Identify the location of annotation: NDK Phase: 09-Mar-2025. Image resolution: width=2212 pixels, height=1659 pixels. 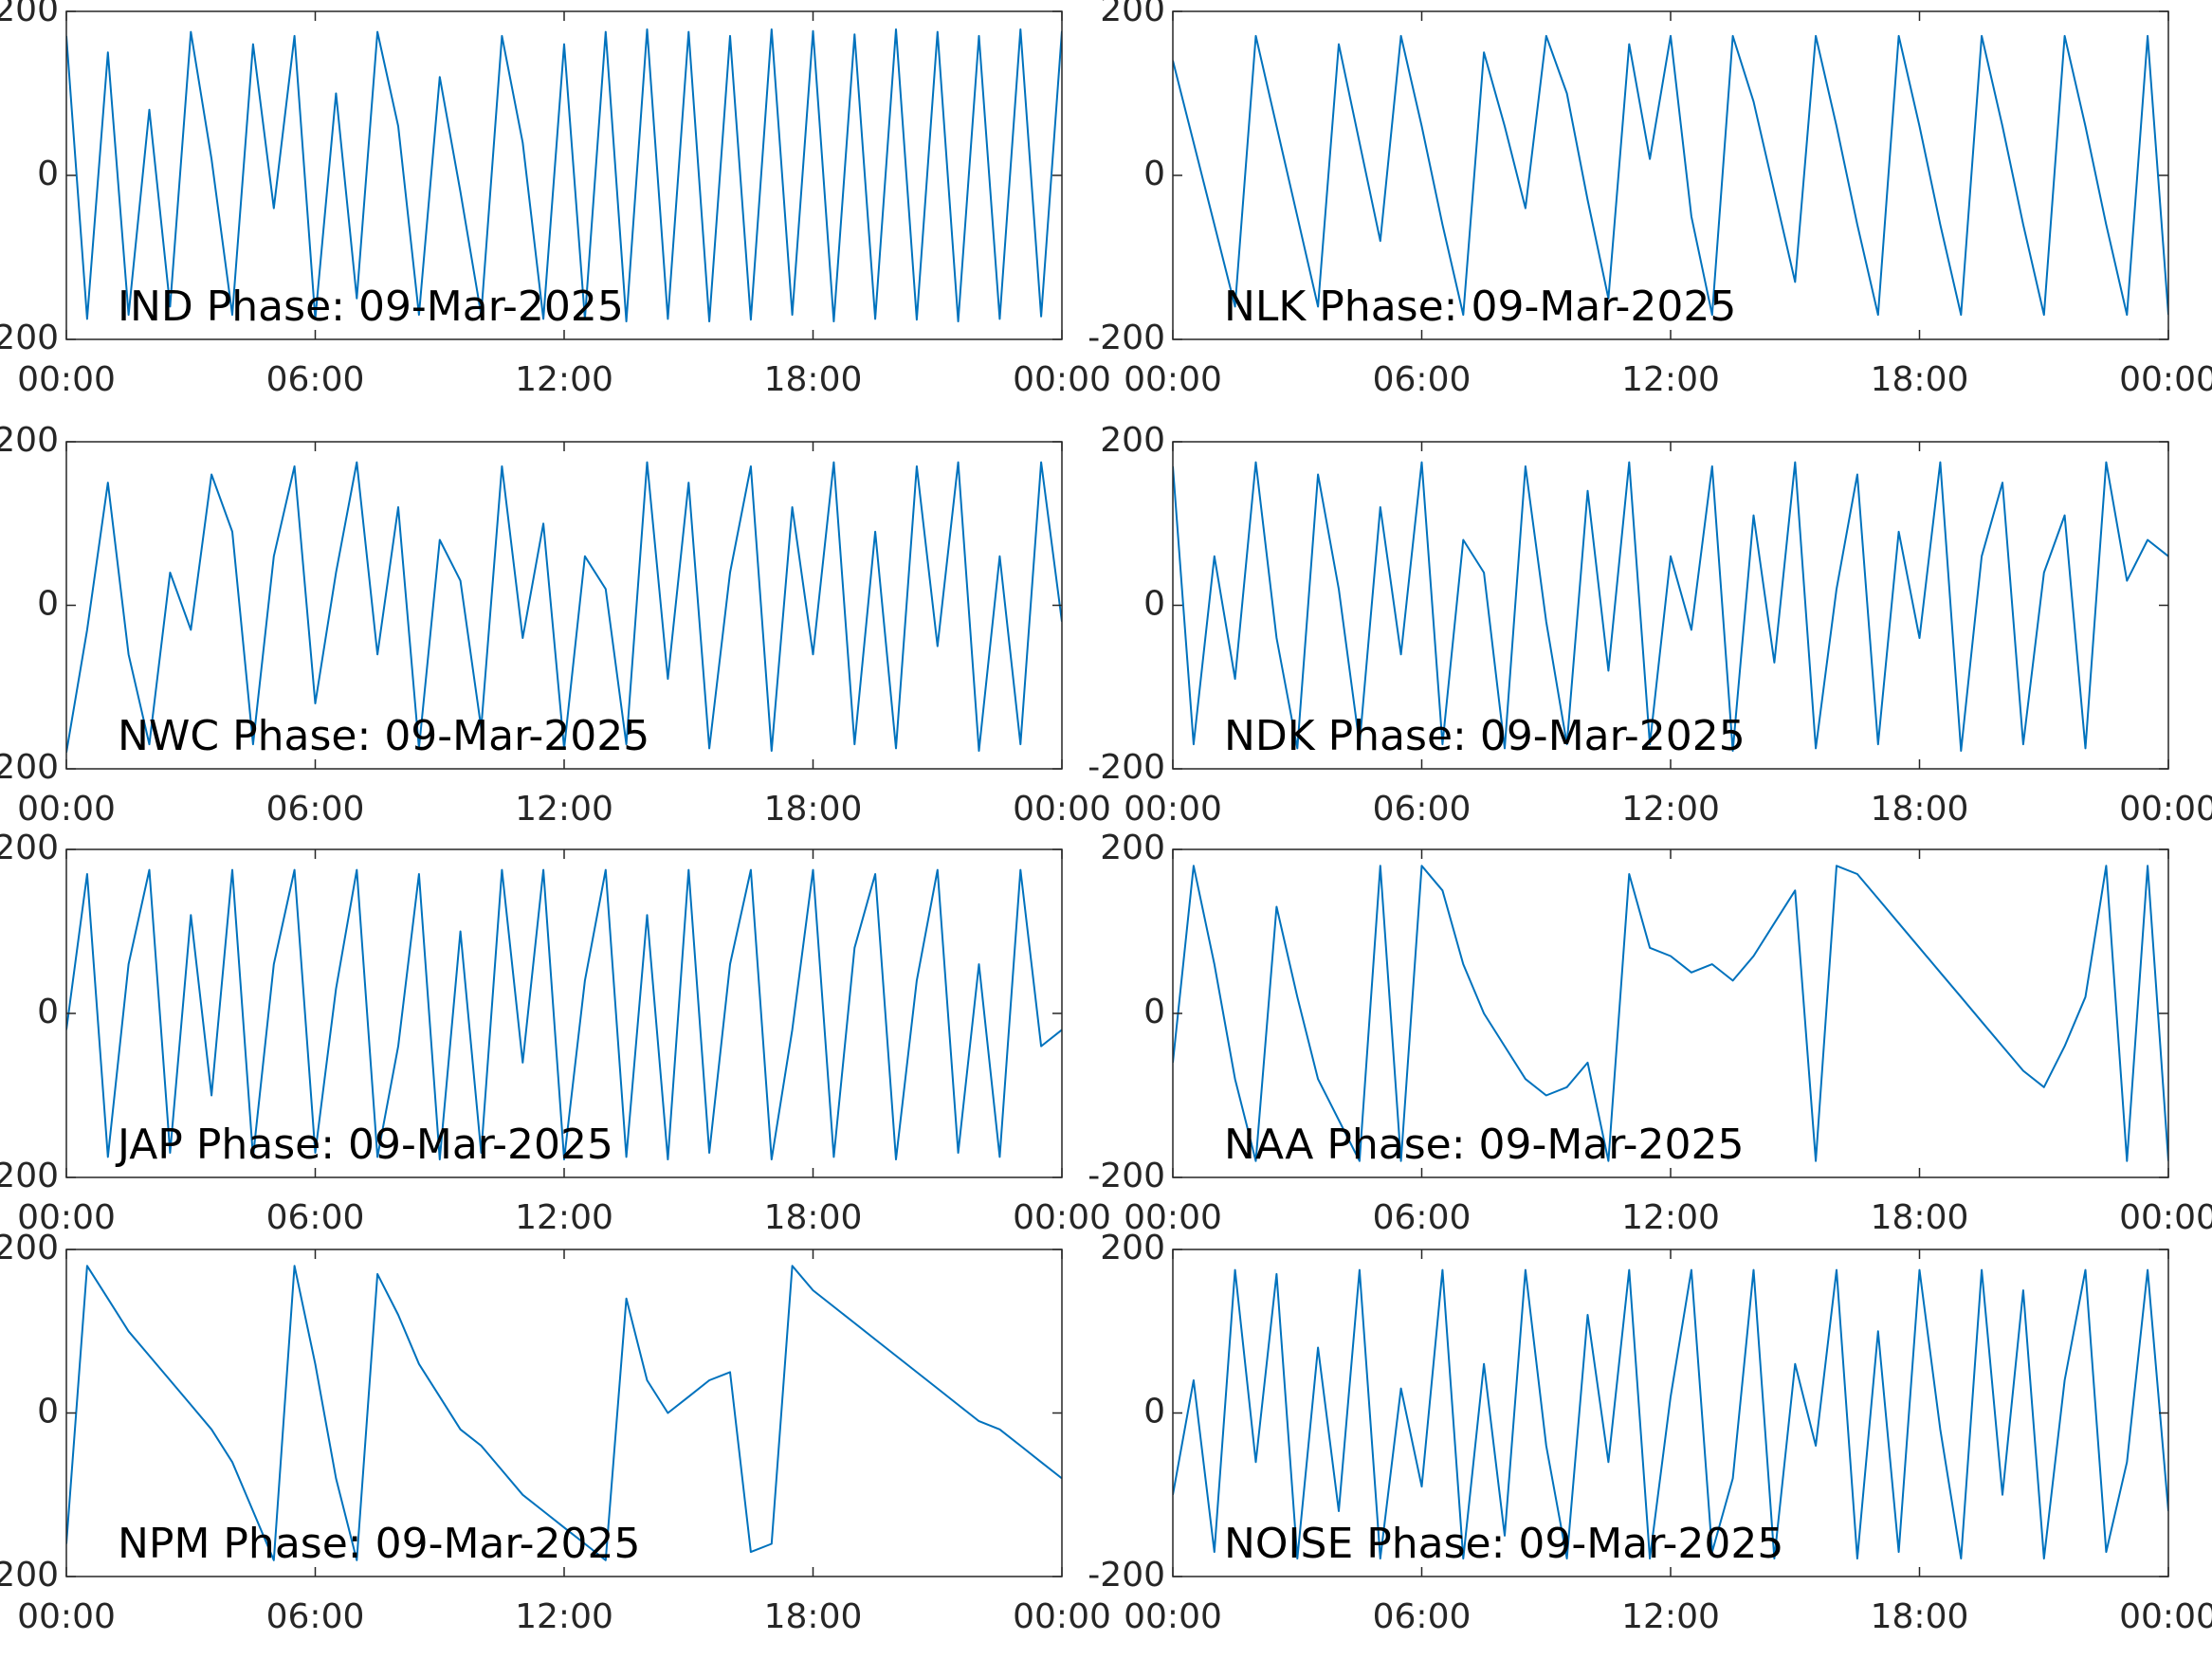
(1485, 736).